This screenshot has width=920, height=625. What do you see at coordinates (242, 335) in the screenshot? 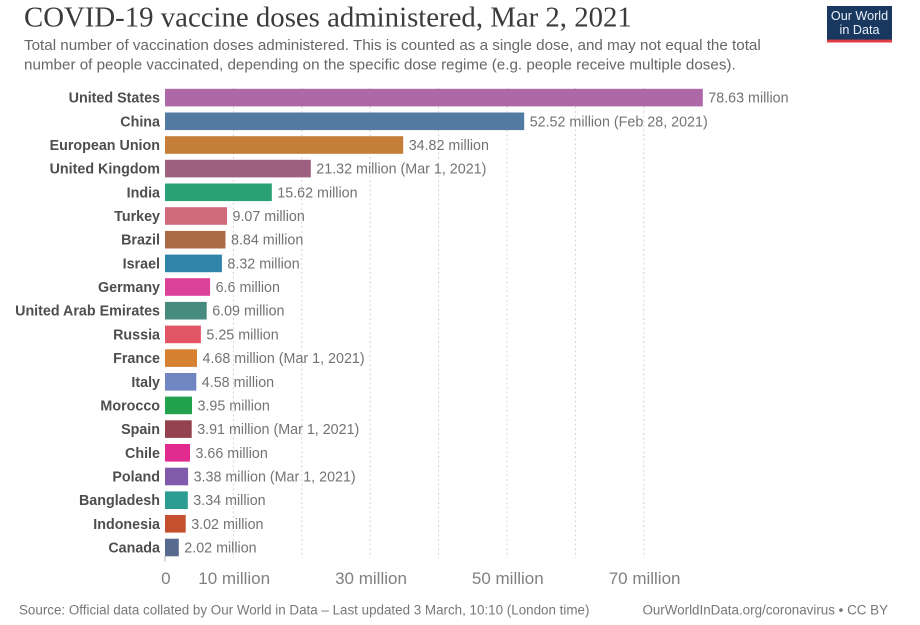
I see `svg-text: 5.25 million` at bounding box center [242, 335].